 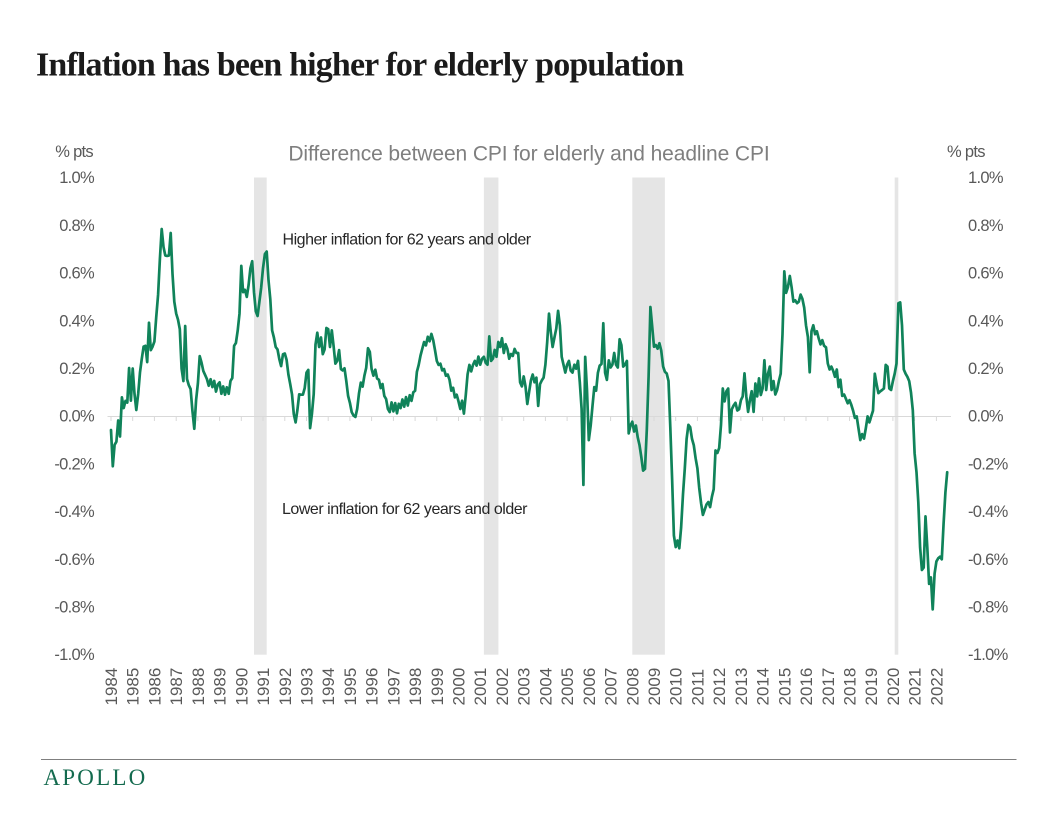 I want to click on svg-text: 1995, so click(x=350, y=687).